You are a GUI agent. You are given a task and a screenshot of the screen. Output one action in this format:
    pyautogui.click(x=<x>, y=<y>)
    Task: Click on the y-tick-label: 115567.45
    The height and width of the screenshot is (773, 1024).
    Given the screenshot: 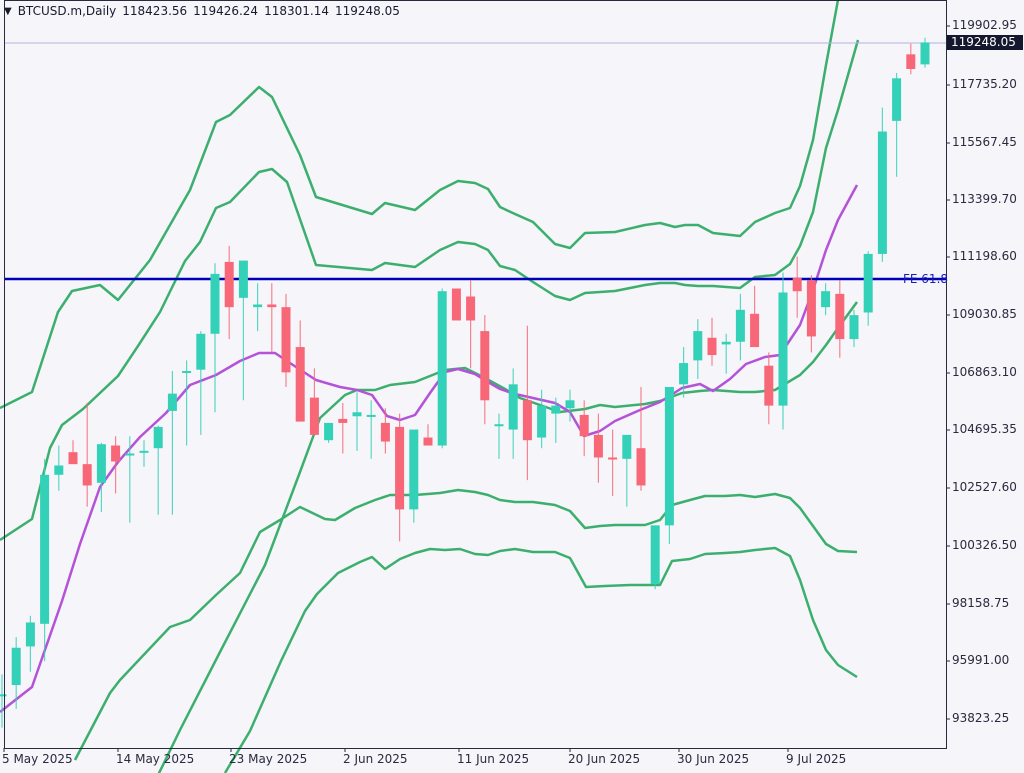 What is the action you would take?
    pyautogui.click(x=984, y=142)
    